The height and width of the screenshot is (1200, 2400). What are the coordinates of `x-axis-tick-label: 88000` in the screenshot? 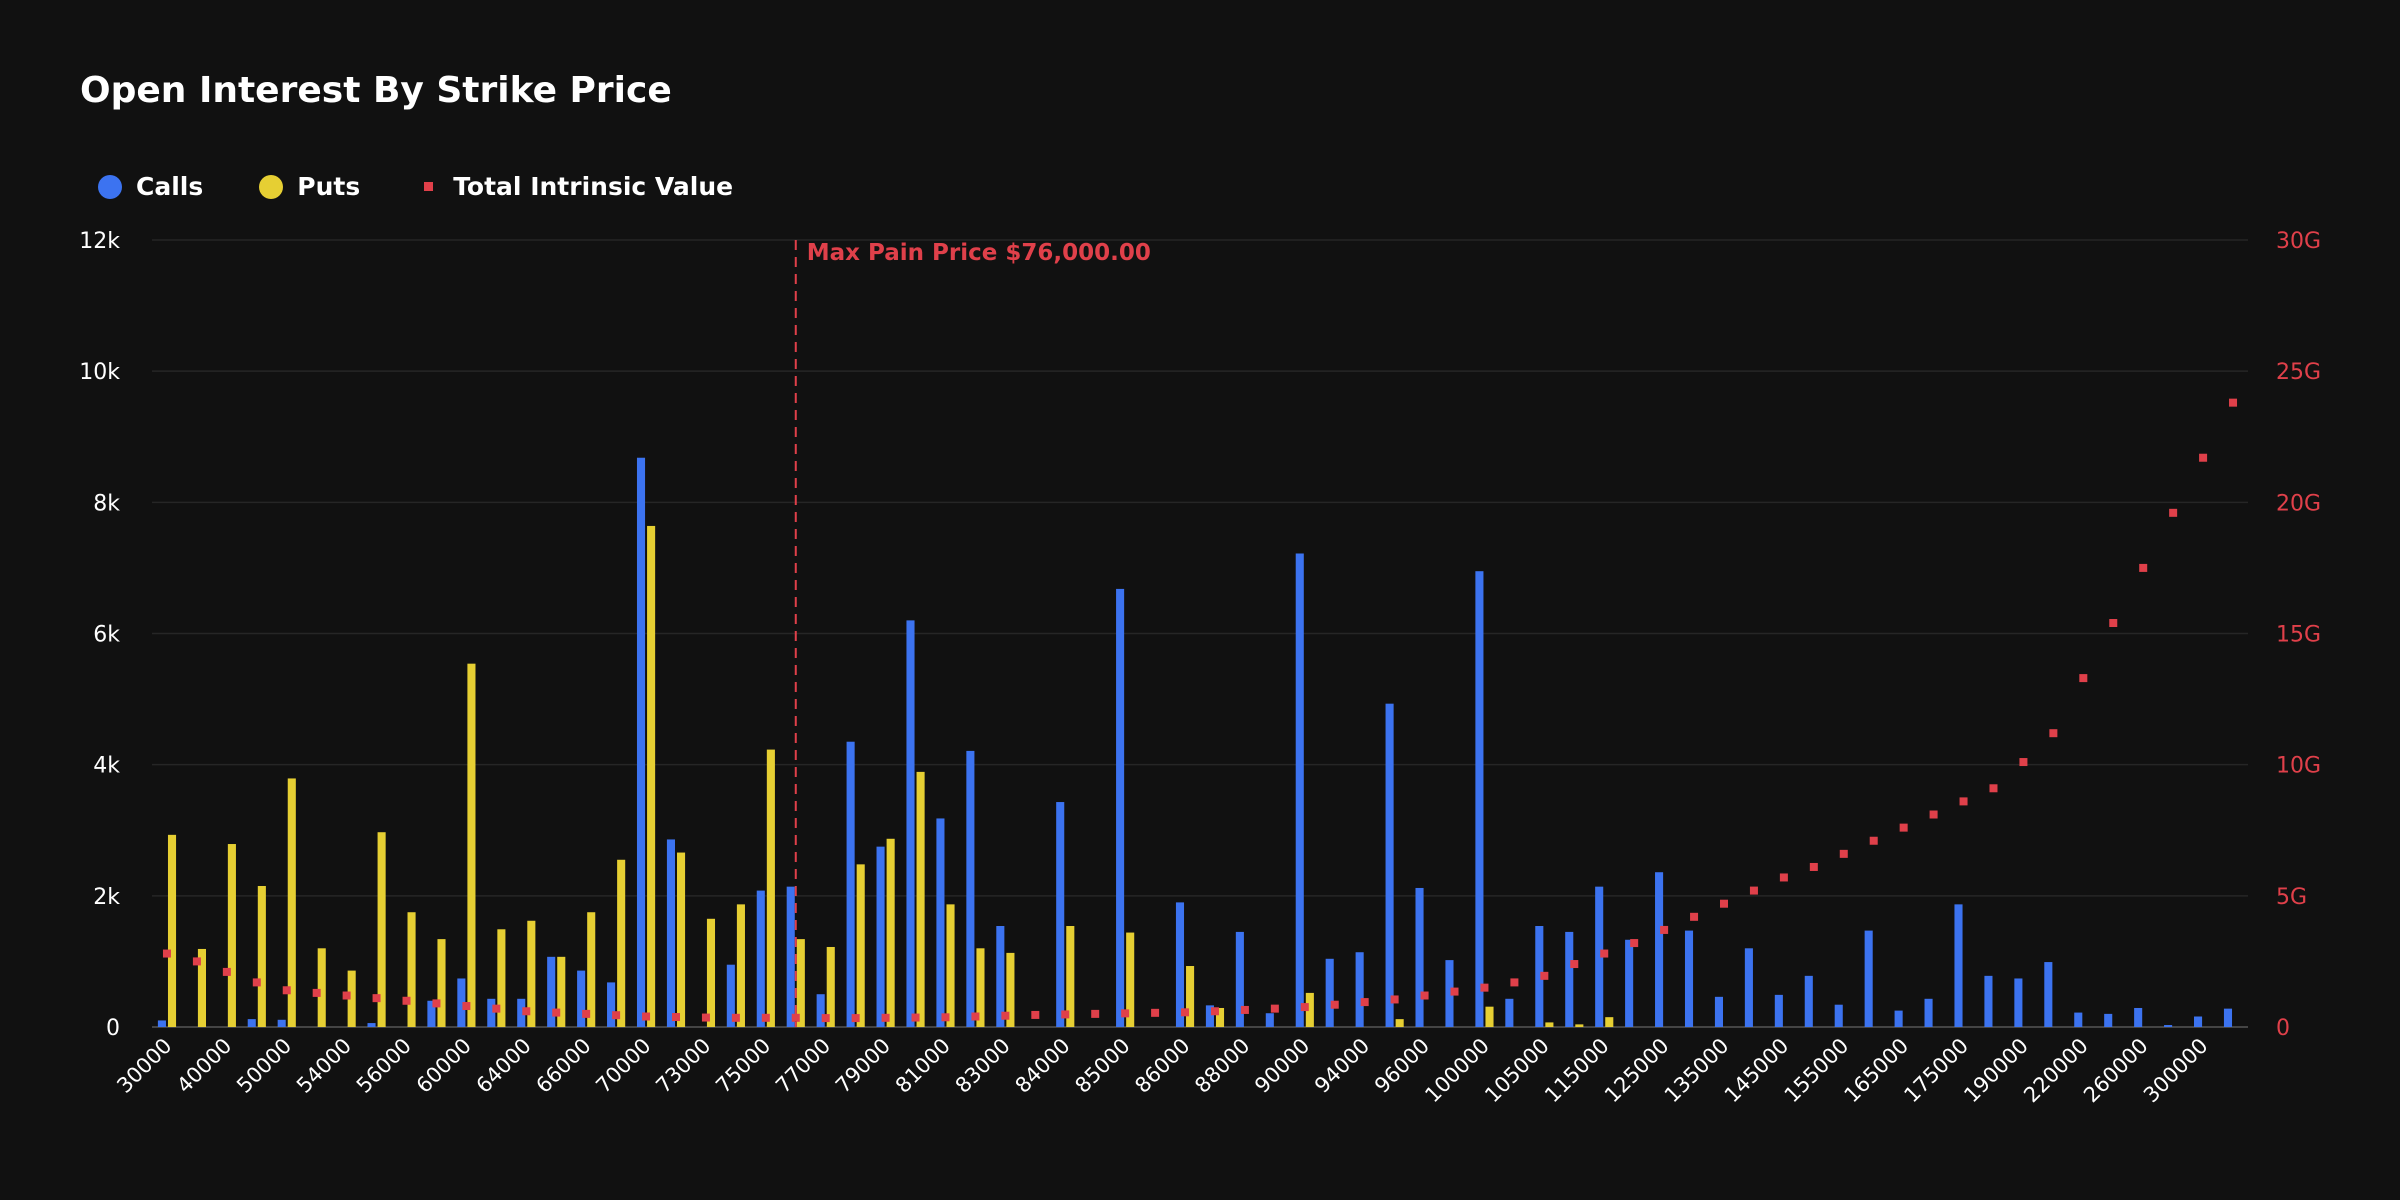 It's located at (1222, 1066).